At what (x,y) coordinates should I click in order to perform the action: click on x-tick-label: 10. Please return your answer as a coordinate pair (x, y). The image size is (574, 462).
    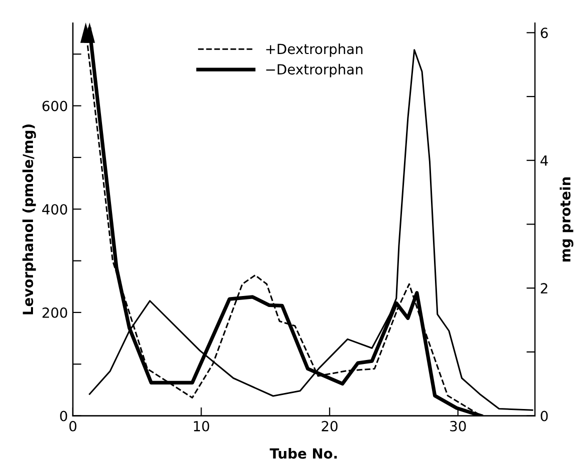
    Looking at the image, I should click on (202, 426).